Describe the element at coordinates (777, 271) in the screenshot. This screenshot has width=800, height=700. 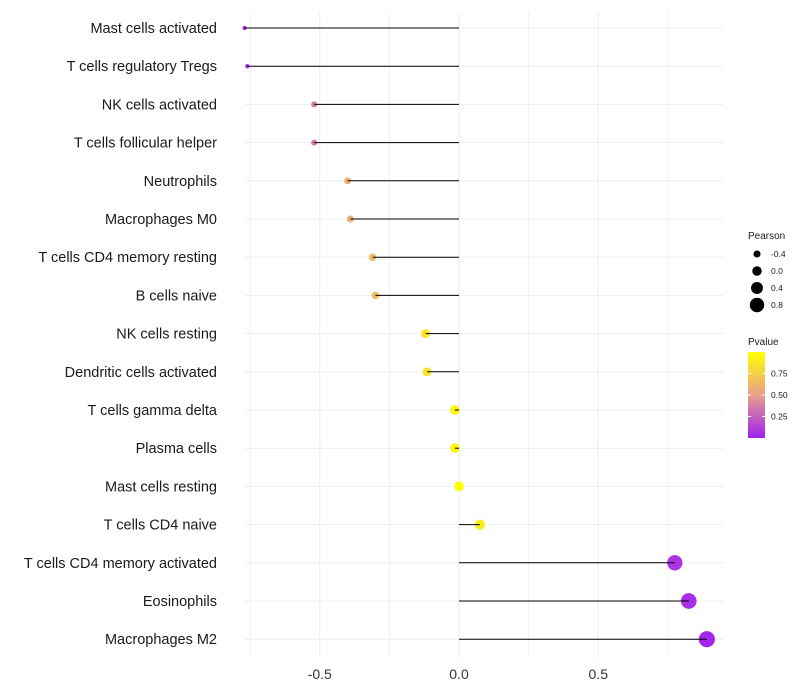
I see `size-legend-label: 0.0` at that location.